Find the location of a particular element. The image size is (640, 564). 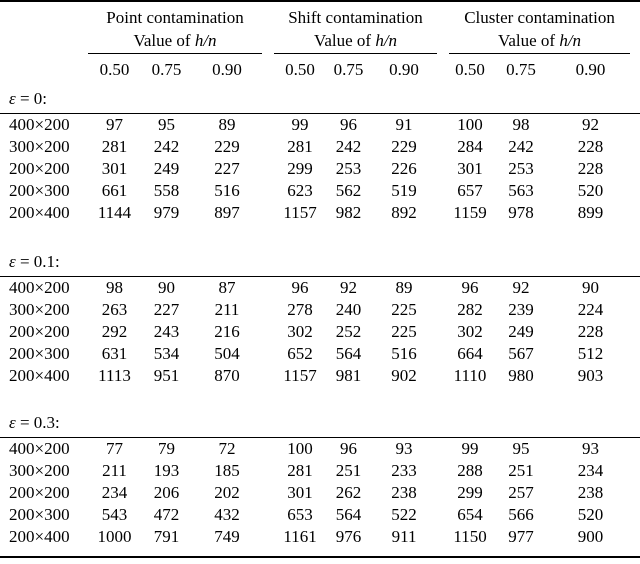

table-cell: 903 is located at coordinates (590, 375).